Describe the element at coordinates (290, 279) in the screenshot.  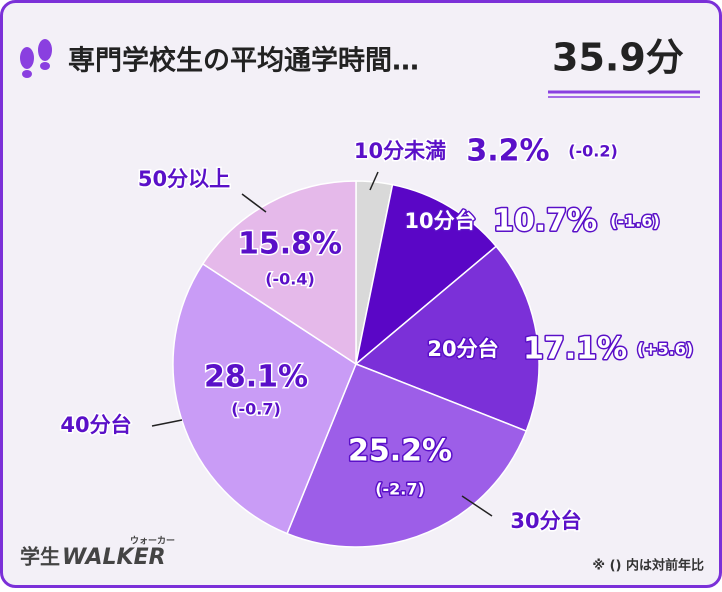
I see `change-label: (-0.4)` at that location.